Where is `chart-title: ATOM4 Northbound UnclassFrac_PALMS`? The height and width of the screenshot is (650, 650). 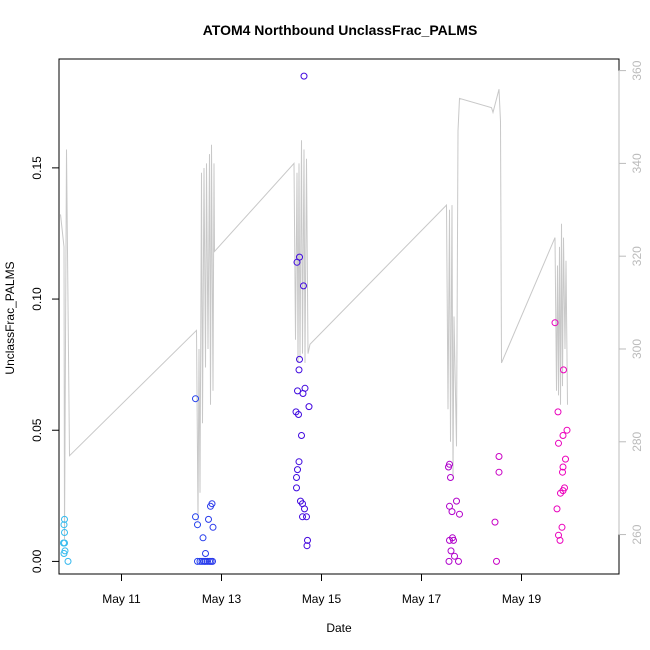 chart-title: ATOM4 Northbound UnclassFrac_PALMS is located at coordinates (340, 30).